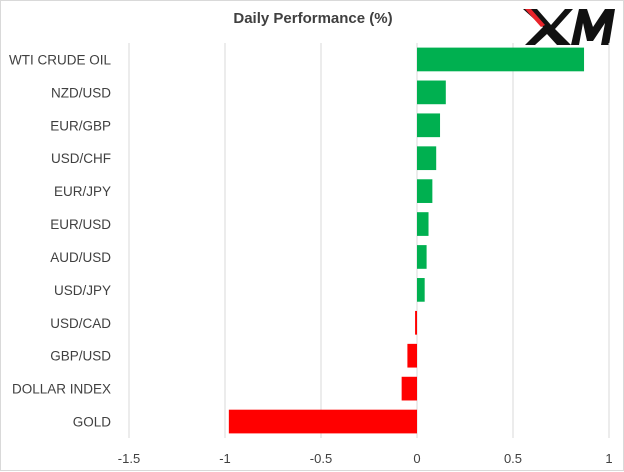 The image size is (624, 472). Describe the element at coordinates (225, 458) in the screenshot. I see `x-tick-label: -1` at that location.